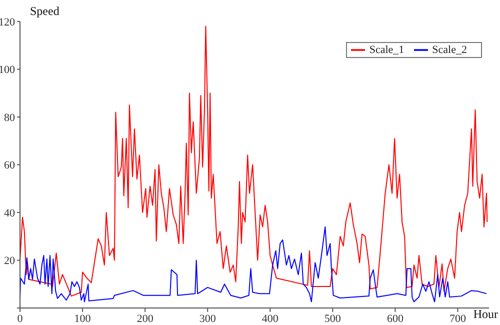 The image size is (500, 325). What do you see at coordinates (395, 318) in the screenshot?
I see `x-tick-label: 600` at bounding box center [395, 318].